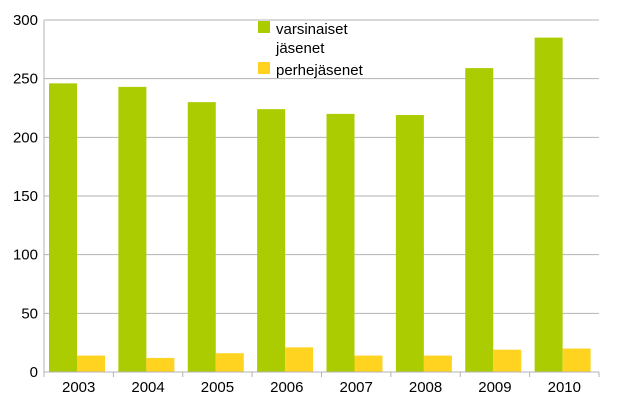 The image size is (624, 411). I want to click on y-tick-label: 100, so click(25, 255).